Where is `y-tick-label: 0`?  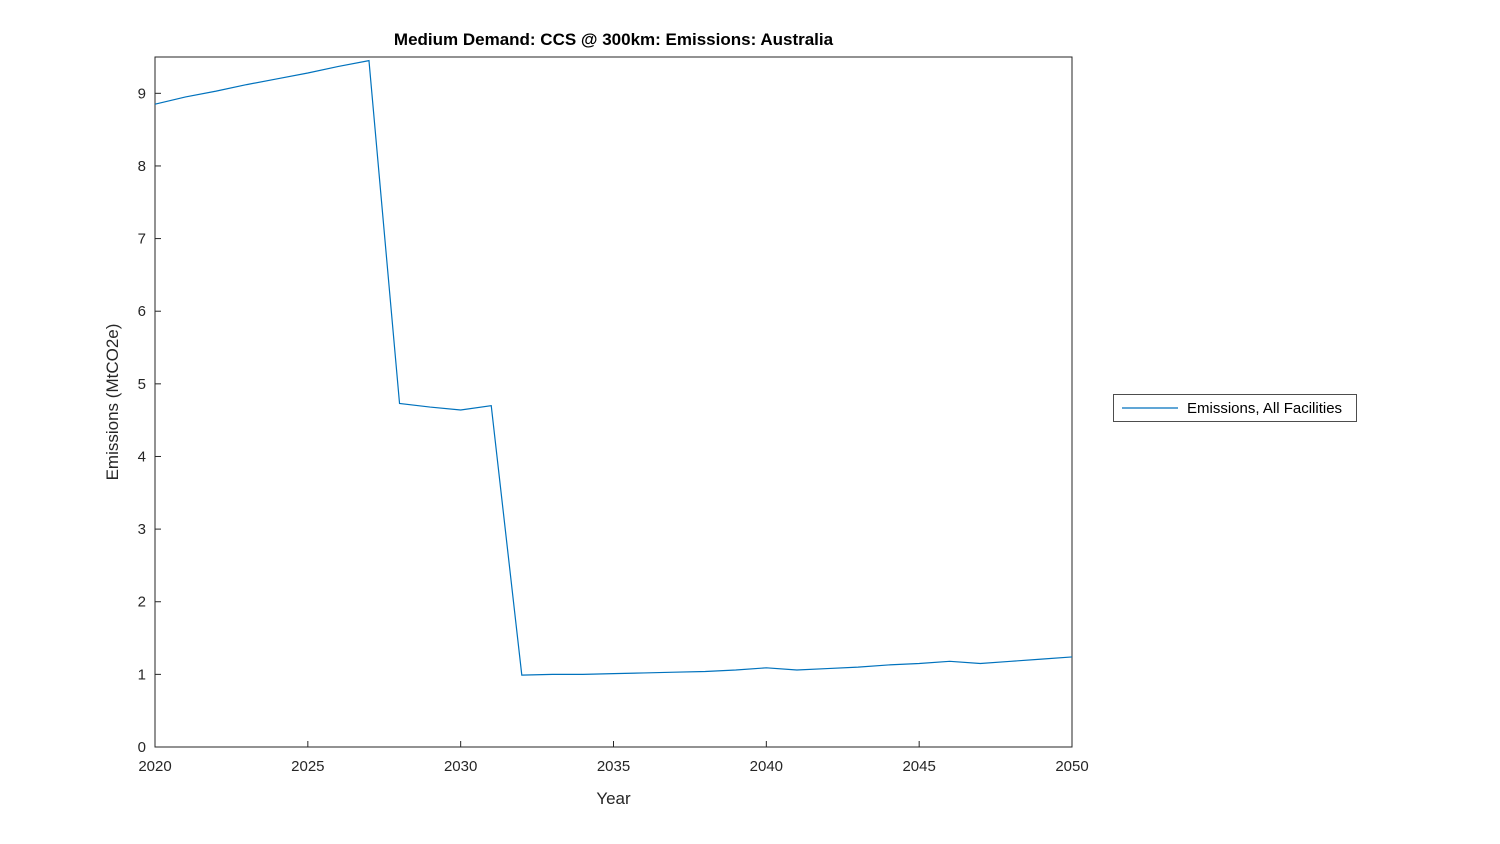
y-tick-label: 0 is located at coordinates (142, 747).